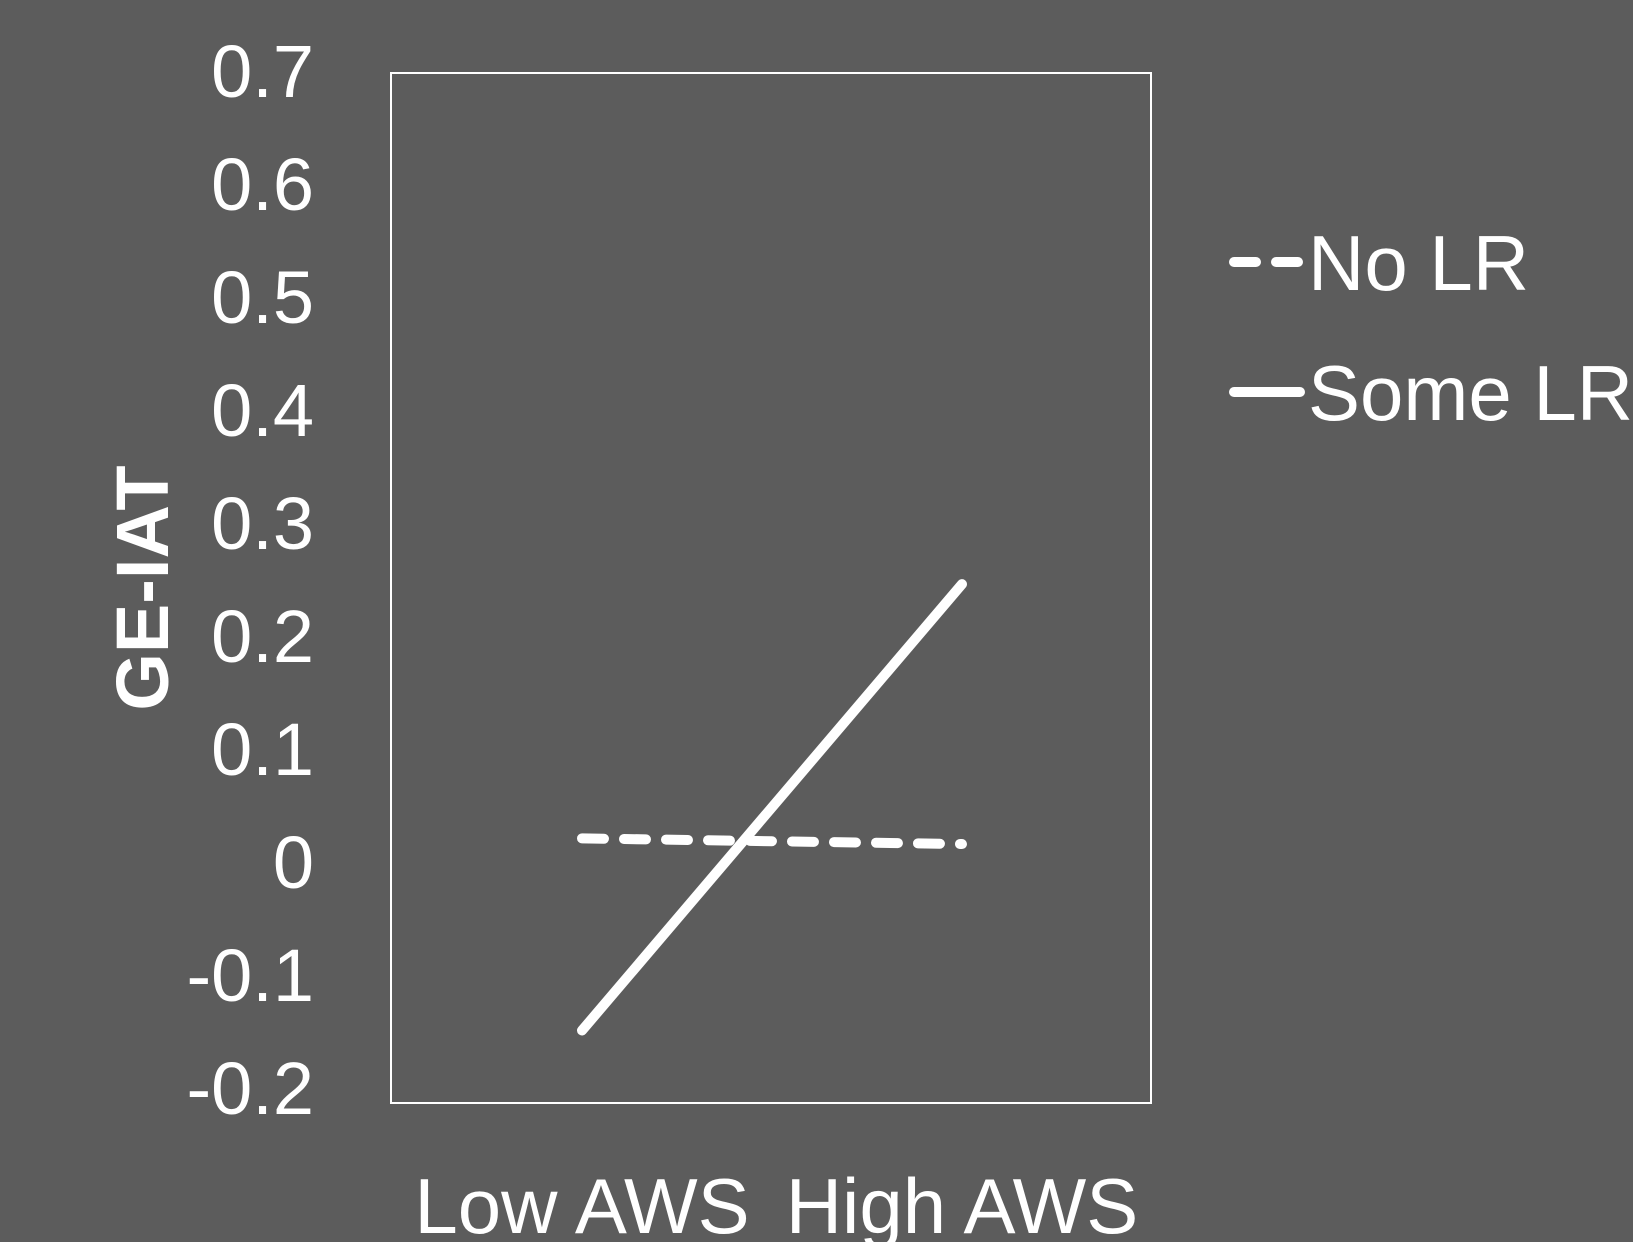  What do you see at coordinates (262, 297) in the screenshot?
I see `y-tick-label: 0.5` at bounding box center [262, 297].